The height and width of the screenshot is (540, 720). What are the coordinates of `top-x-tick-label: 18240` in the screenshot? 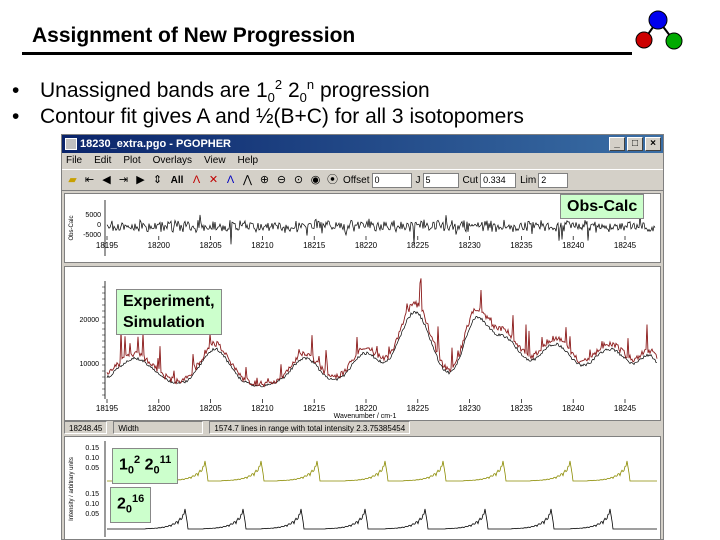 It's located at (573, 245).